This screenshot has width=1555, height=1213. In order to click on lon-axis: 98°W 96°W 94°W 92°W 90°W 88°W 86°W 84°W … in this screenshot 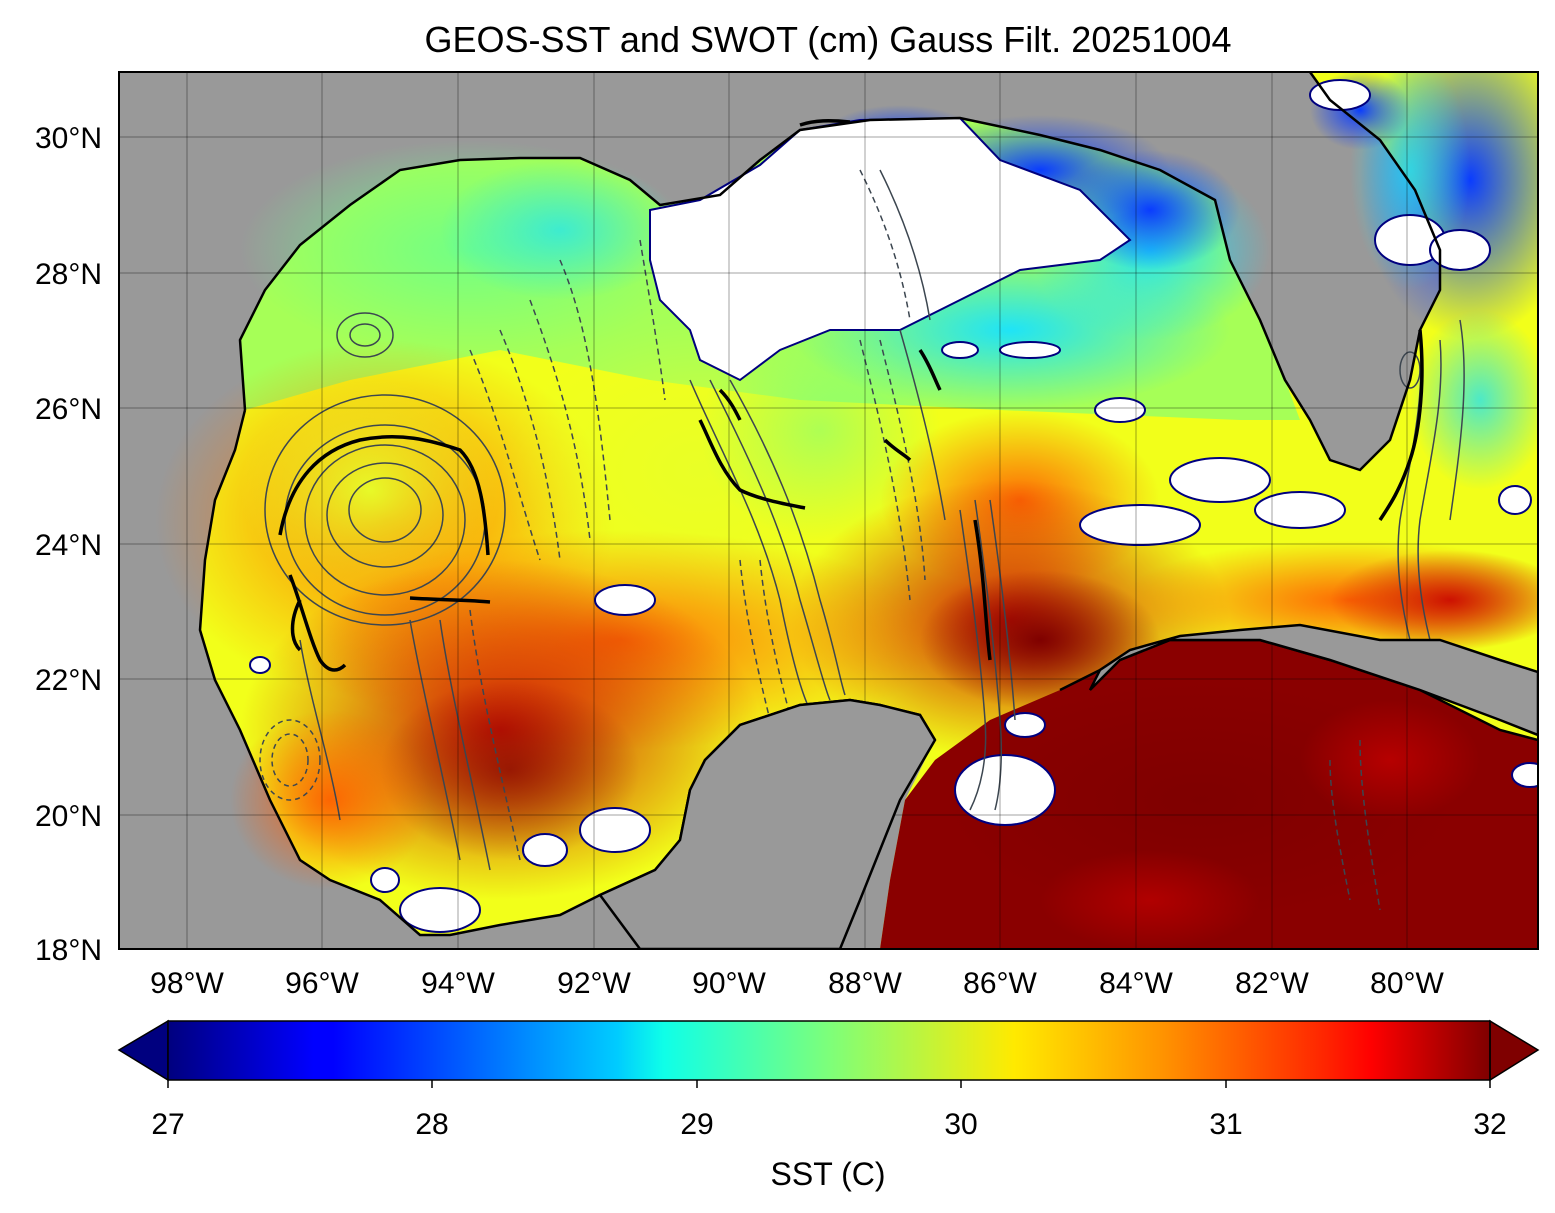, I will do `click(797, 983)`.